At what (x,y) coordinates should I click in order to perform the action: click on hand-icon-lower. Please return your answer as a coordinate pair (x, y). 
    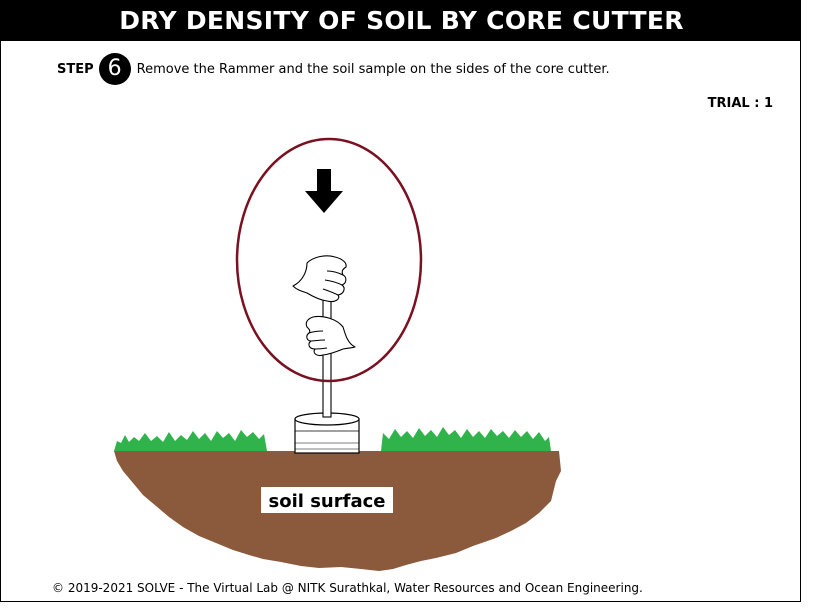
    Looking at the image, I should click on (330, 336).